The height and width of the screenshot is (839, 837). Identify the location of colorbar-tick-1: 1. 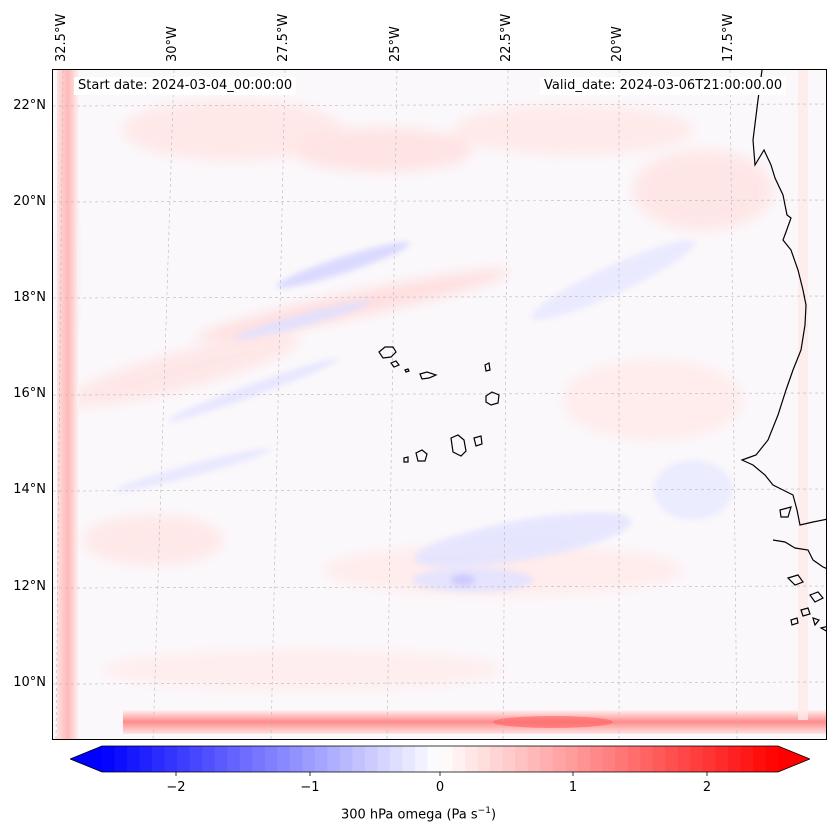
(573, 787).